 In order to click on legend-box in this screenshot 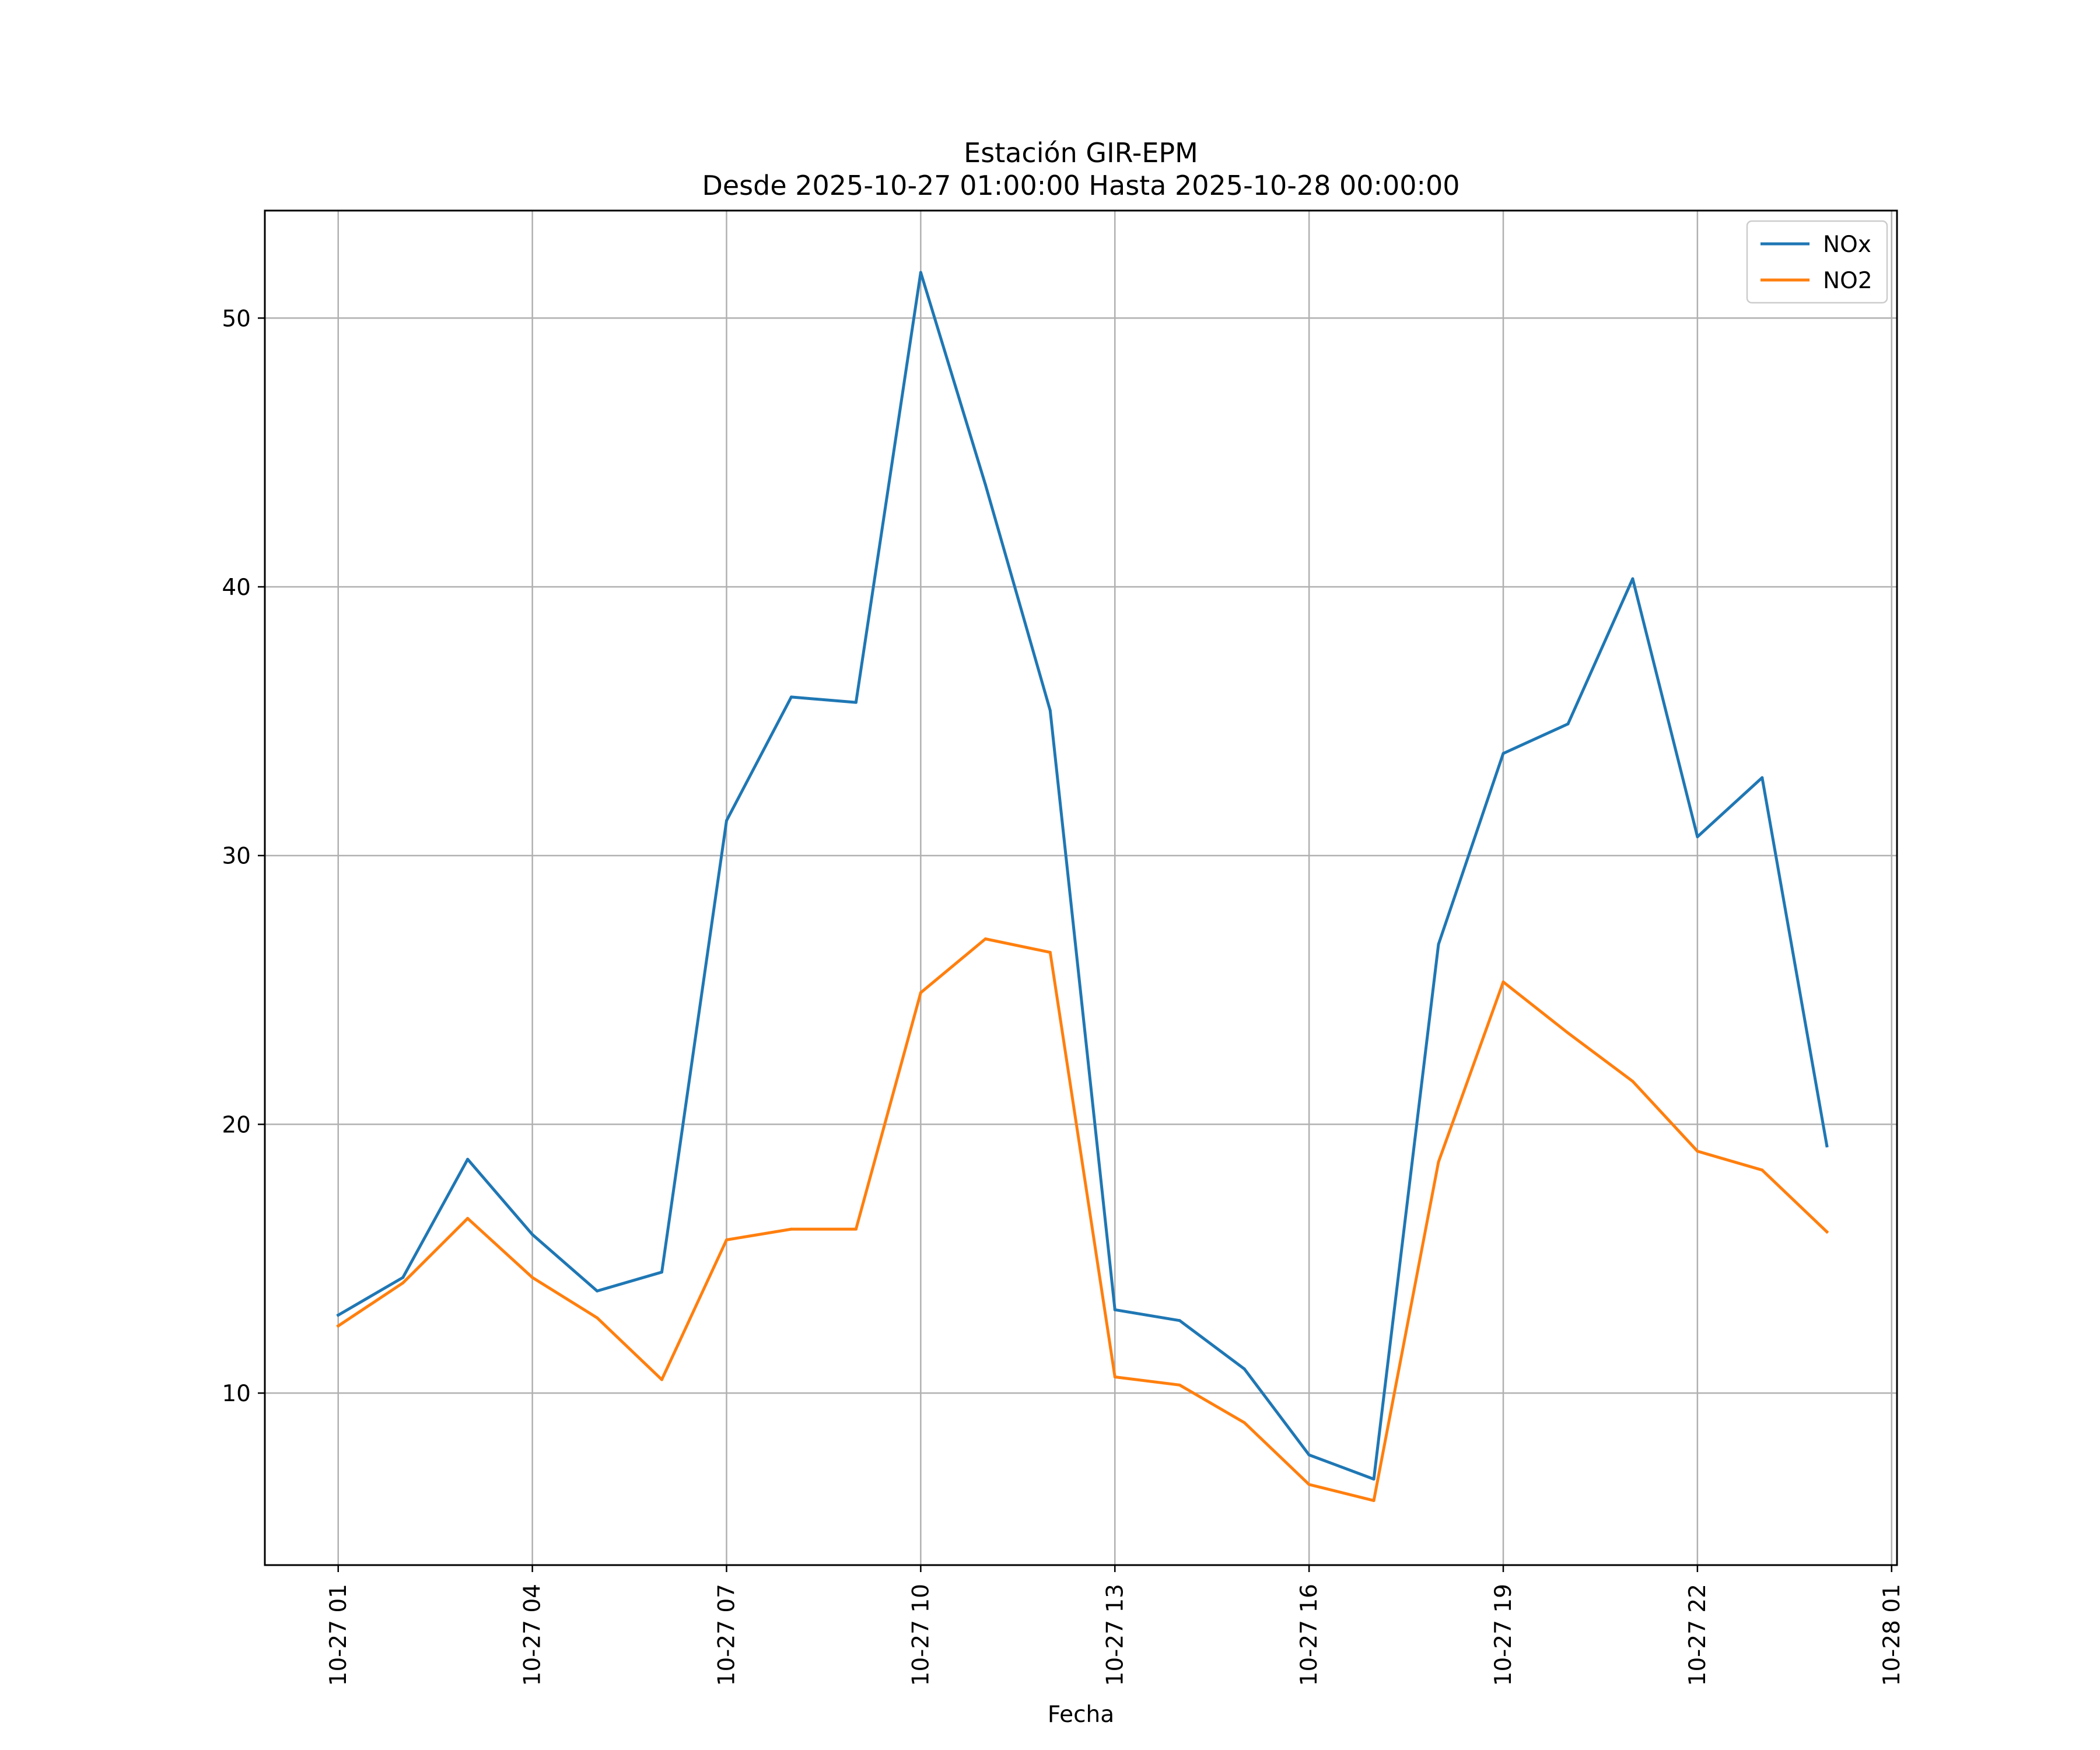, I will do `click(1817, 262)`.